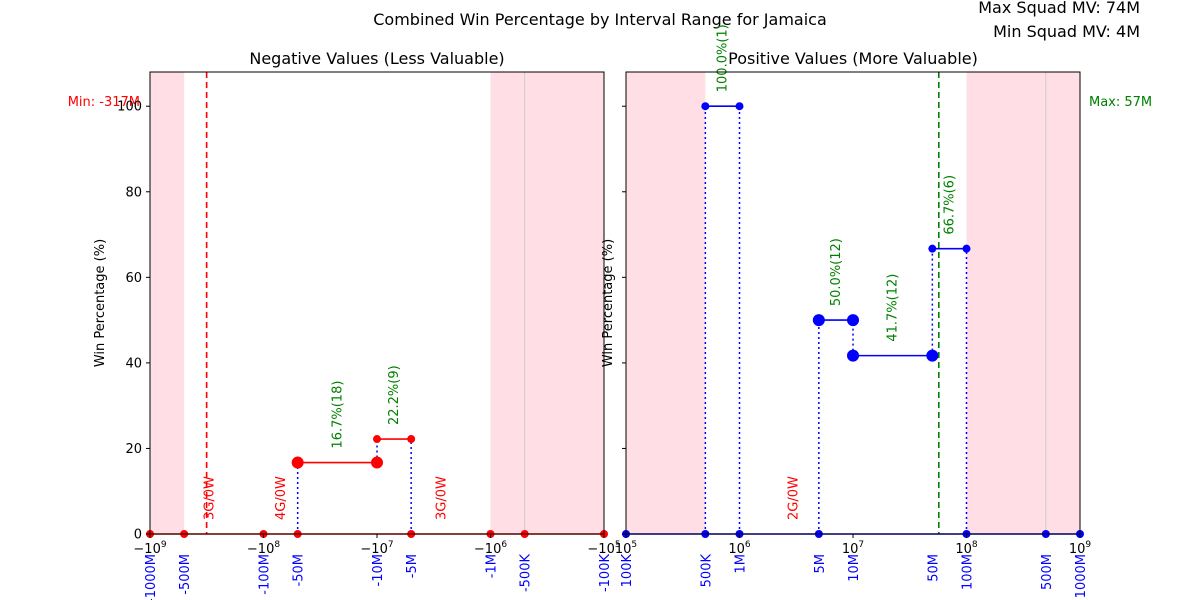 The height and width of the screenshot is (600, 1200). Describe the element at coordinates (337, 415) in the screenshot. I see `segment-label: 16.7%(18)` at that location.